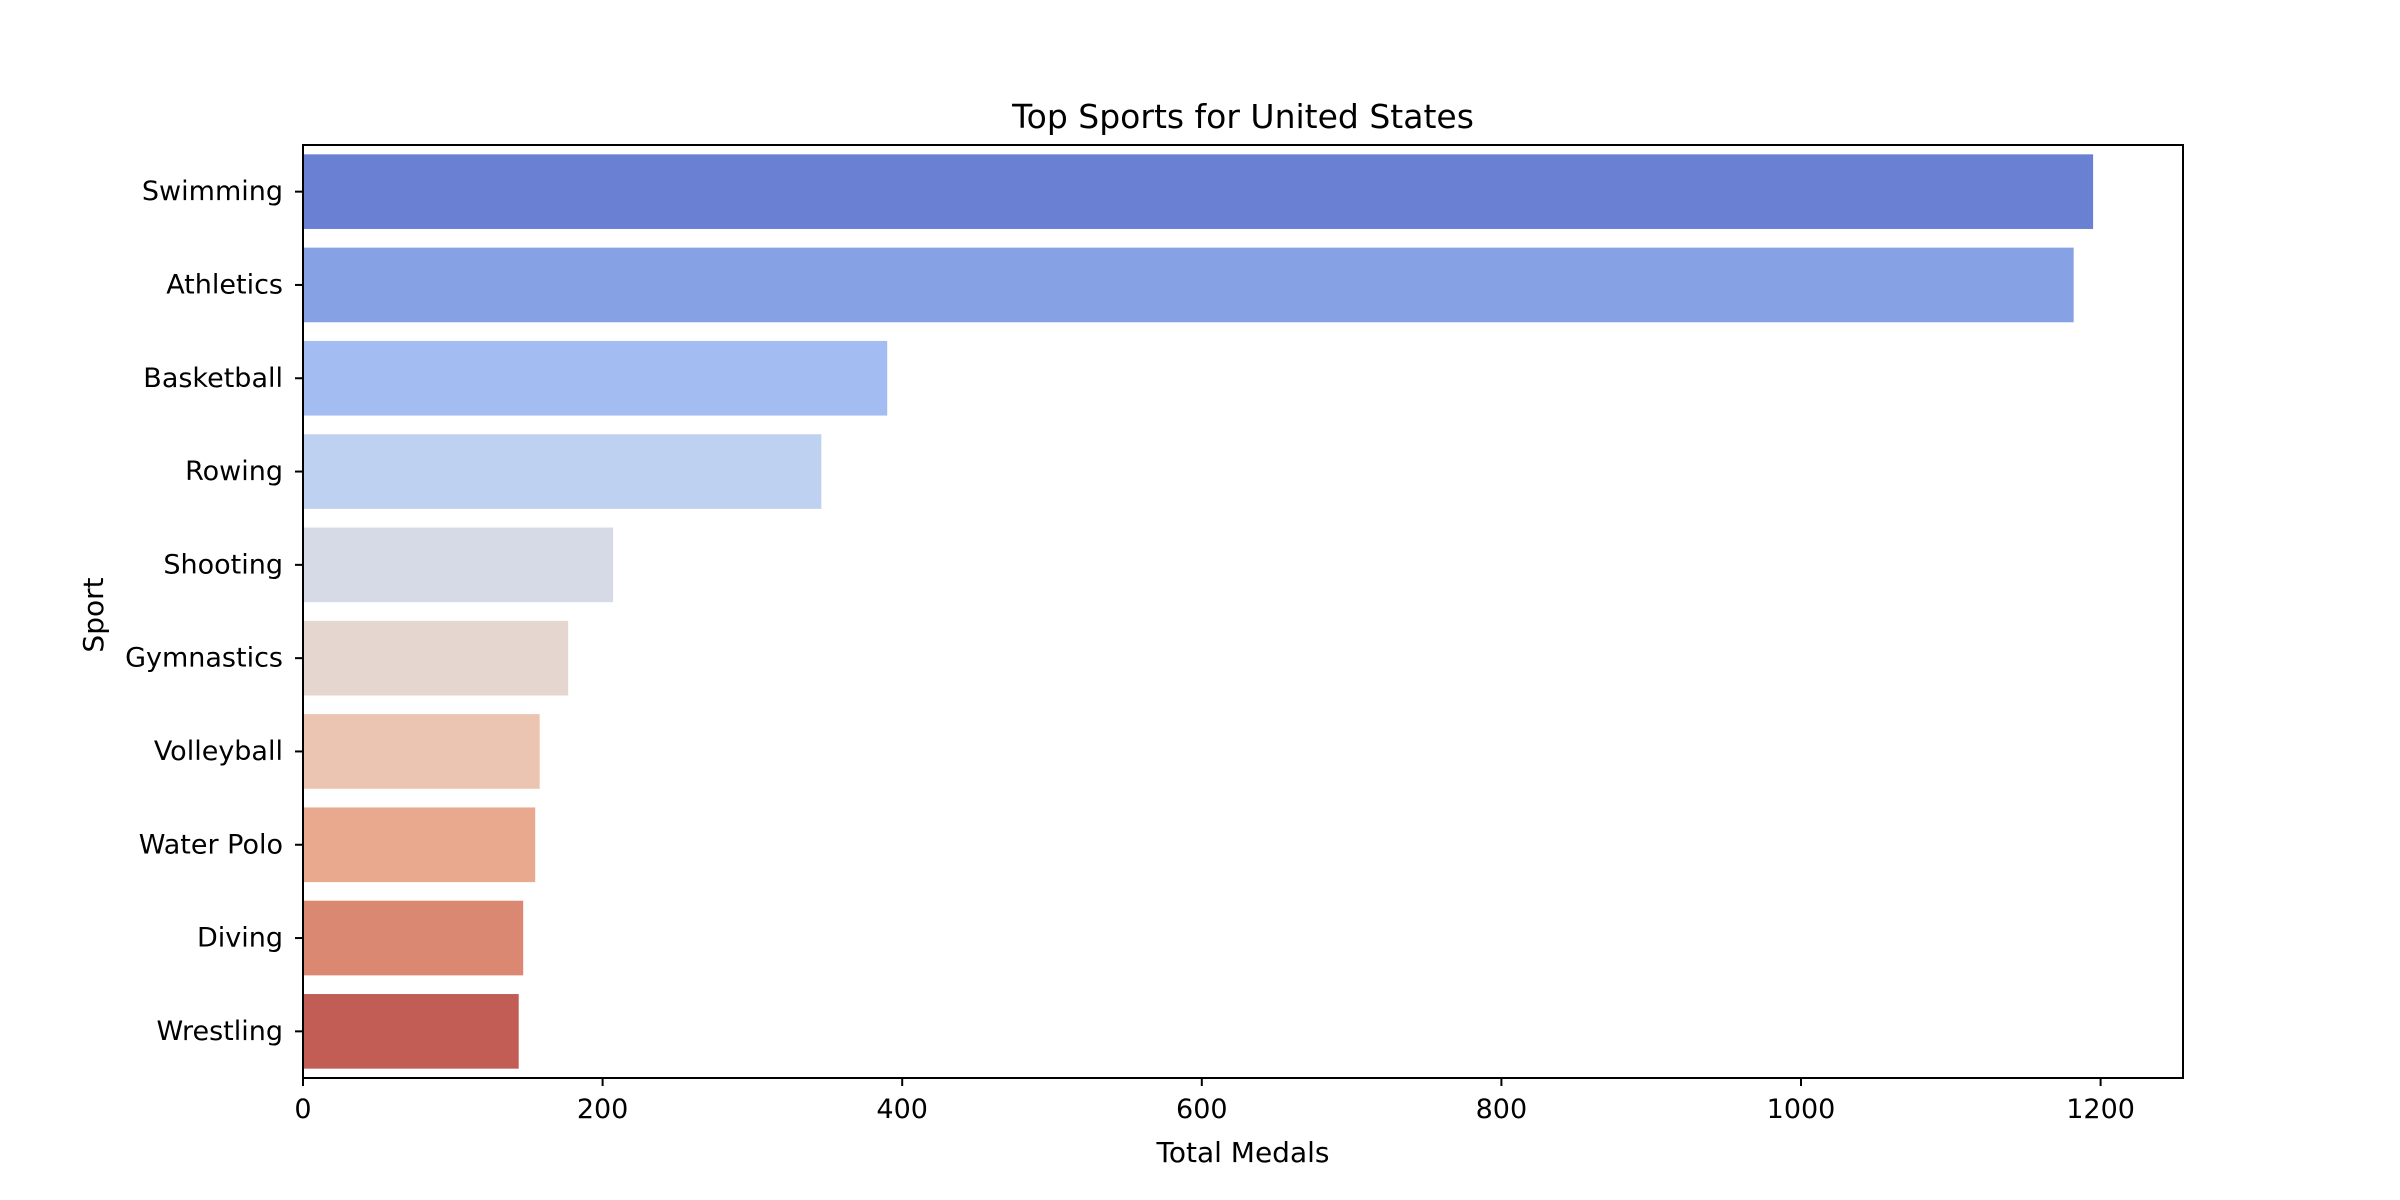 The width and height of the screenshot is (2400, 1200). I want to click on x-tick-label-0: 0, so click(302, 1109).